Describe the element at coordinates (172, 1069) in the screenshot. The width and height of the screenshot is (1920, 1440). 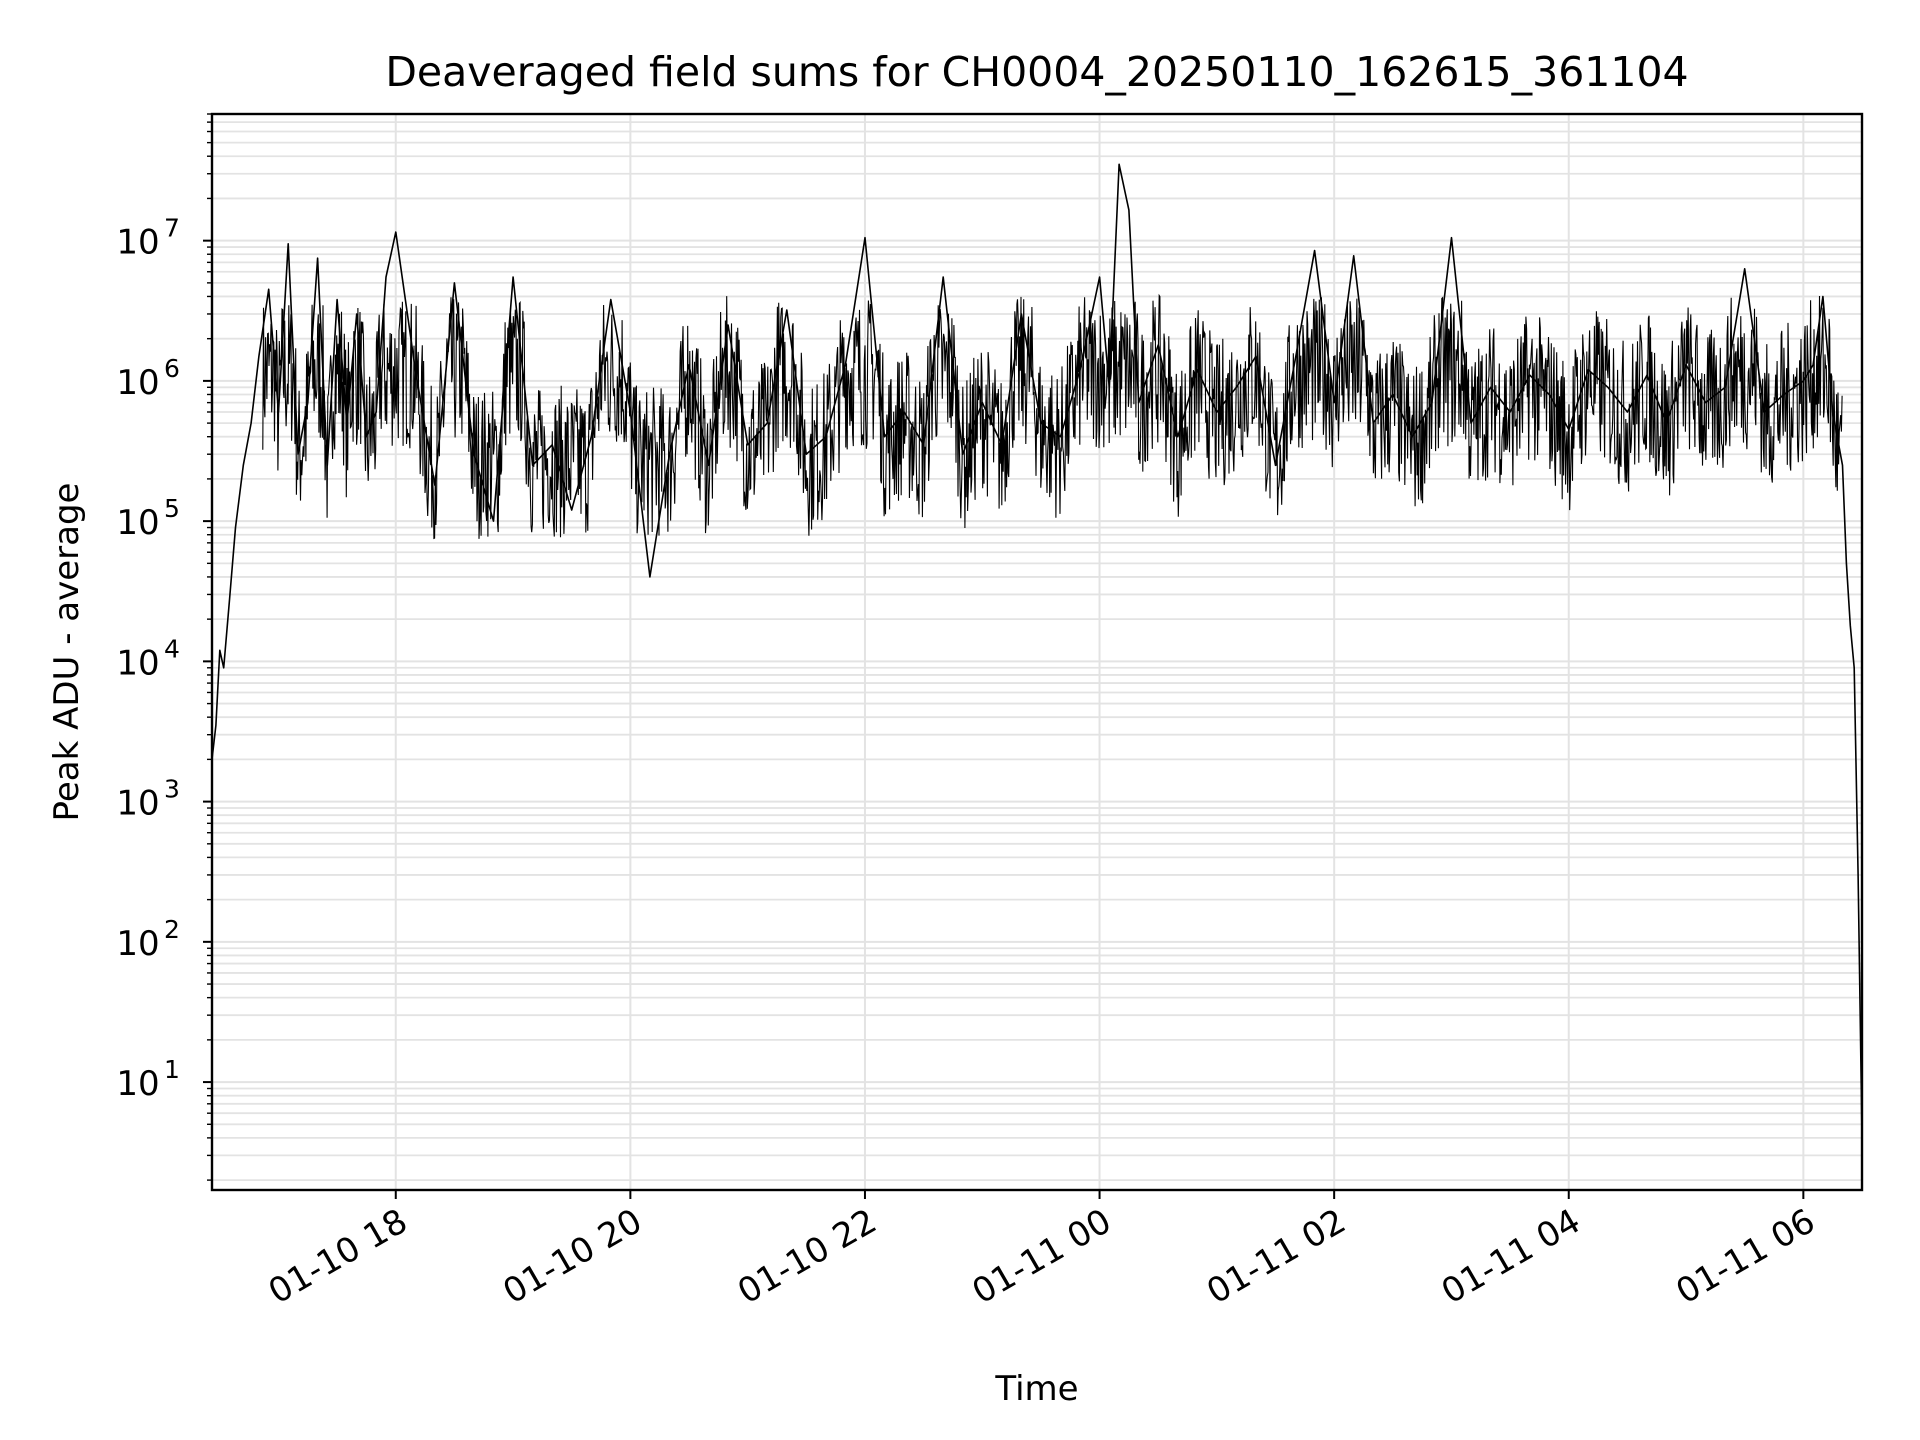
I see `y-tick-exponent: 1` at that location.